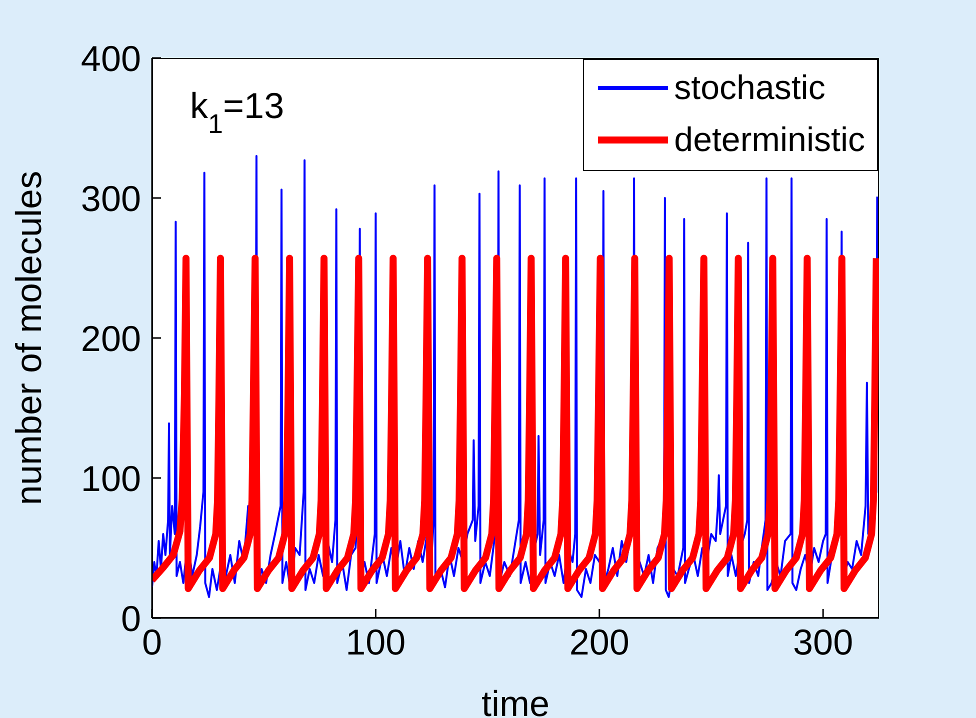 The image size is (976, 718). I want to click on y-axis-title: number of molecules, so click(28, 338).